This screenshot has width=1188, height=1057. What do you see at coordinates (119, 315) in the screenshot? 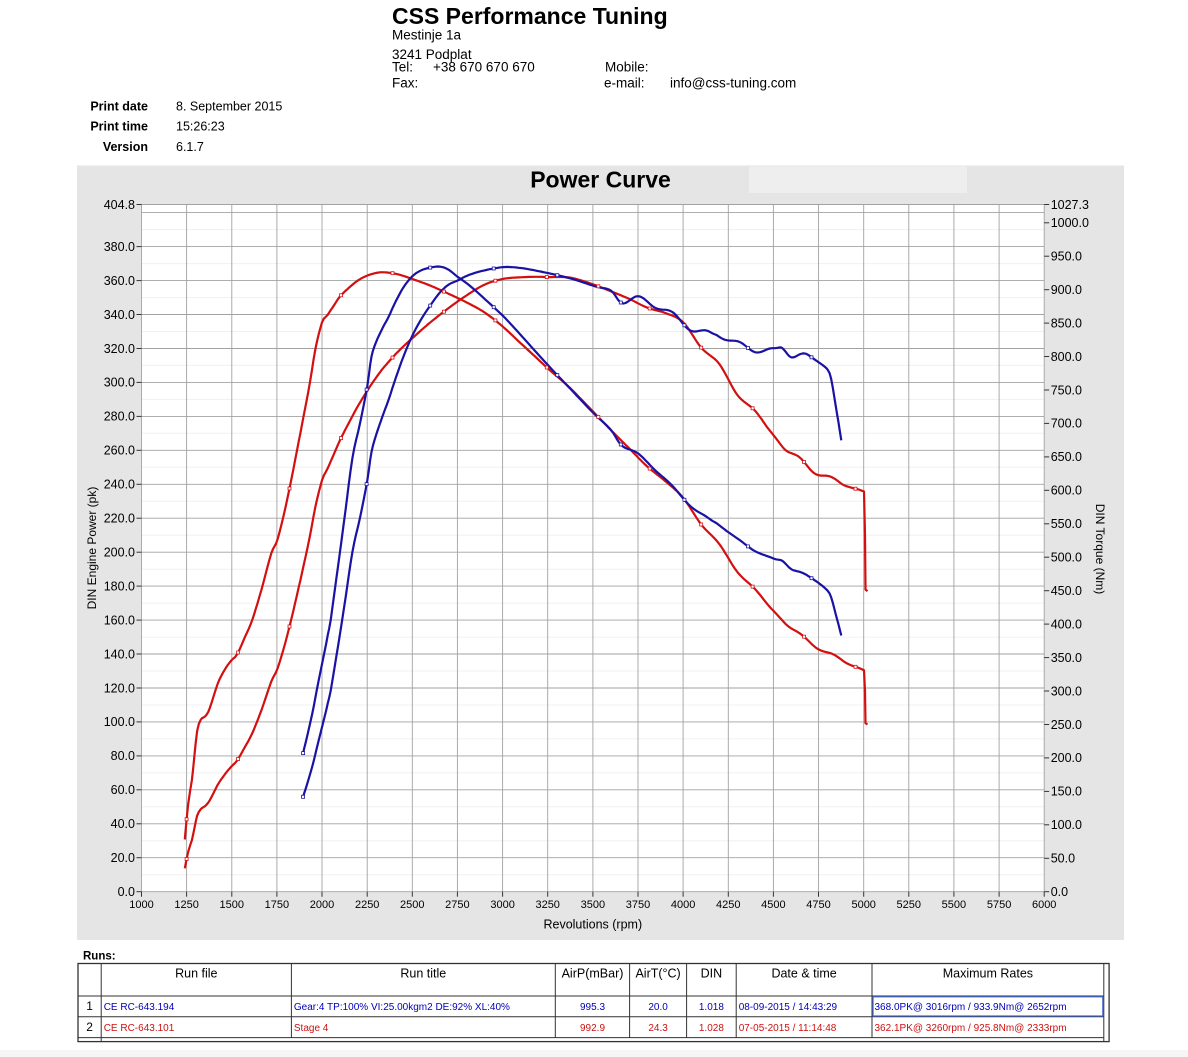
I see `svg-text: 340.0` at bounding box center [119, 315].